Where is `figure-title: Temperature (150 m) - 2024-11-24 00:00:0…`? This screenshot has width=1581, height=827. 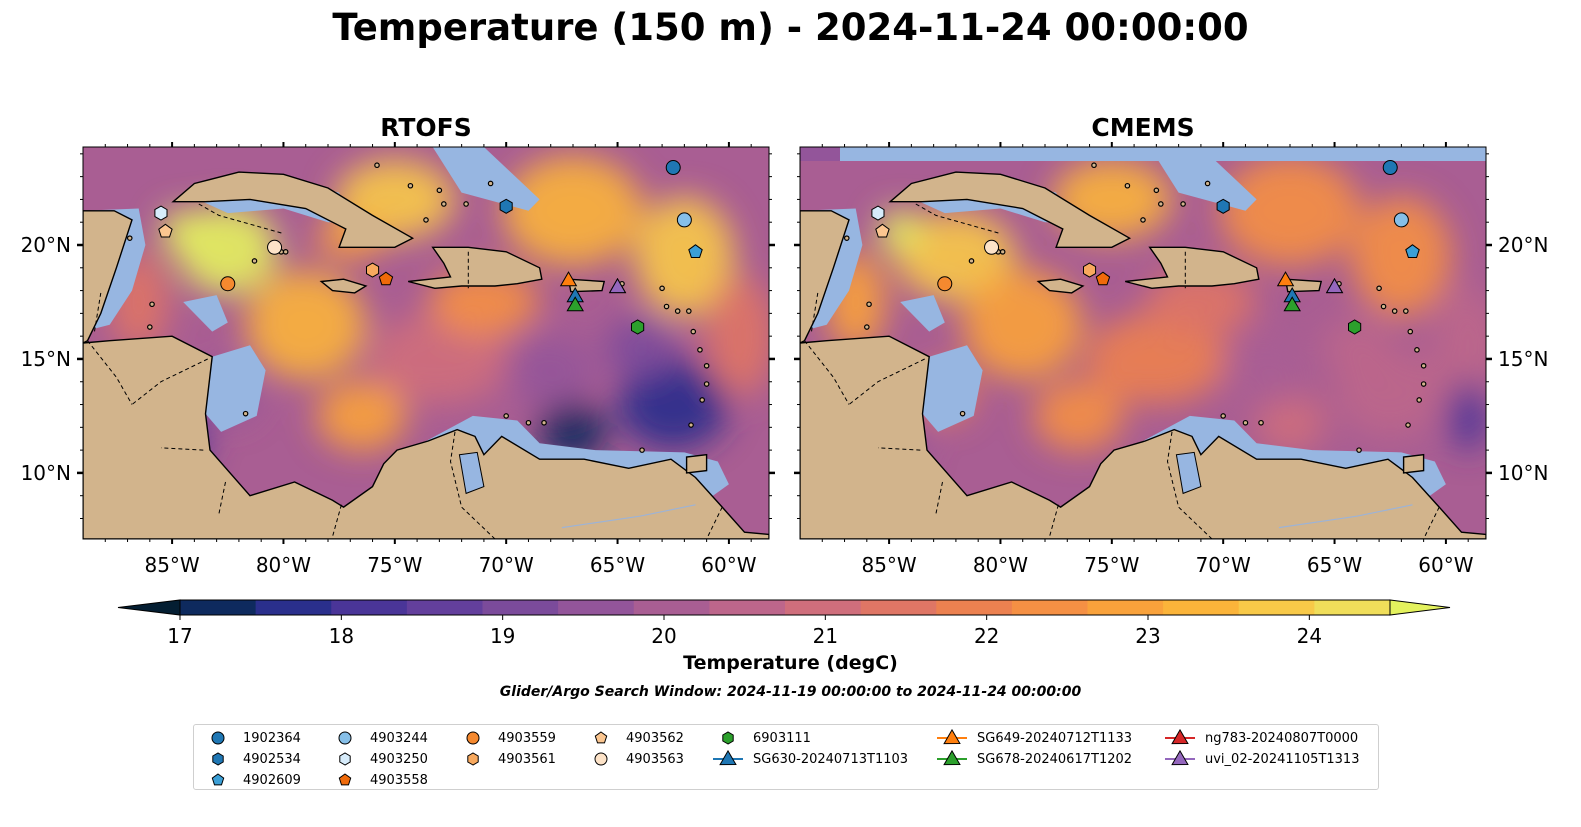 figure-title: Temperature (150 m) - 2024-11-24 00:00:0… is located at coordinates (790, 27).